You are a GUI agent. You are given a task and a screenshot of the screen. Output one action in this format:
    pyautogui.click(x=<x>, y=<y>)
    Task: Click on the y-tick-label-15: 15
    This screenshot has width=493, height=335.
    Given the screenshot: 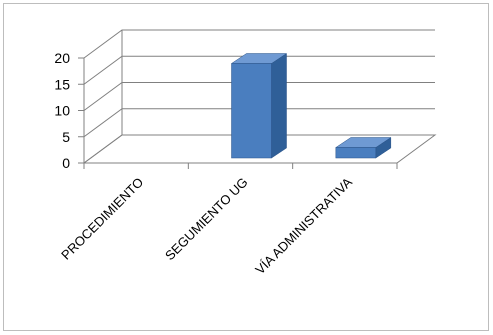 What is the action you would take?
    pyautogui.click(x=62, y=84)
    